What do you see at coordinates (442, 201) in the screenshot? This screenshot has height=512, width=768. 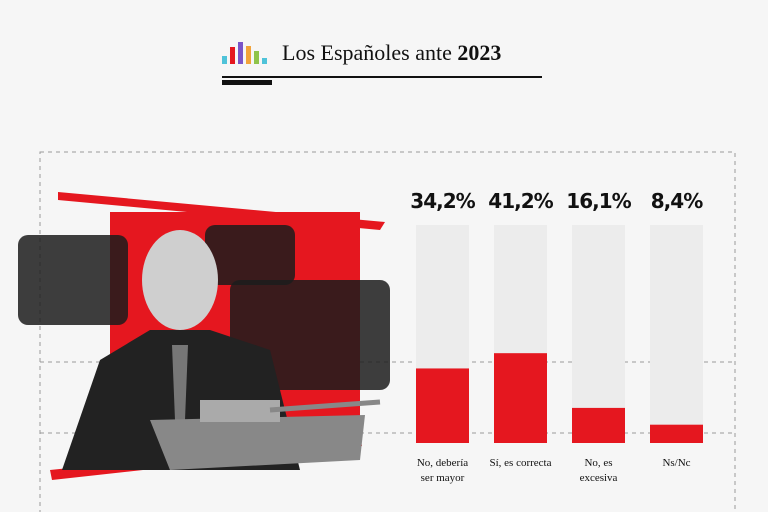 I see `value-label: 34,2%` at bounding box center [442, 201].